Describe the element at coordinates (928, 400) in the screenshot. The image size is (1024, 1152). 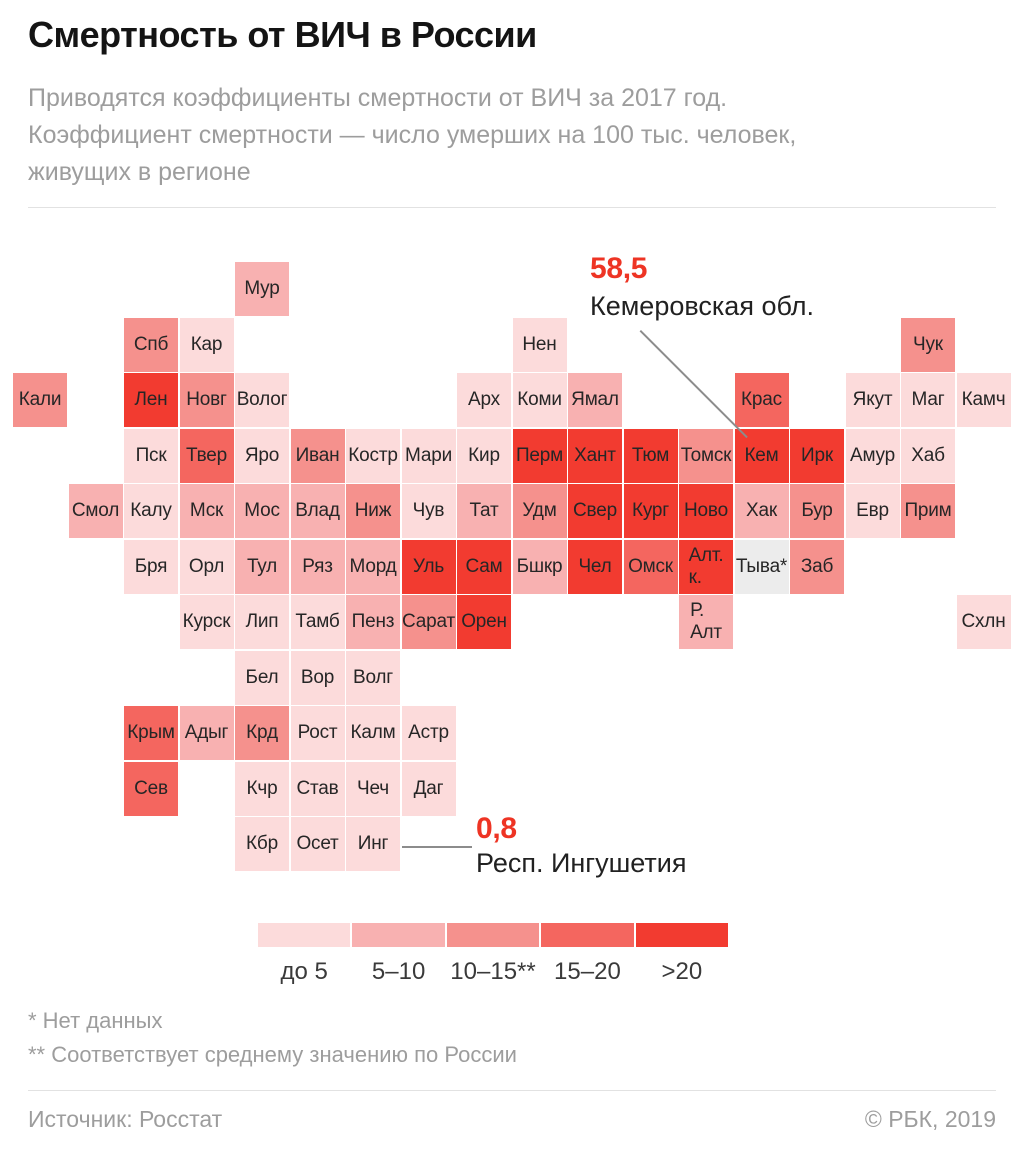
I see `region-tile-Маг: Маг` at that location.